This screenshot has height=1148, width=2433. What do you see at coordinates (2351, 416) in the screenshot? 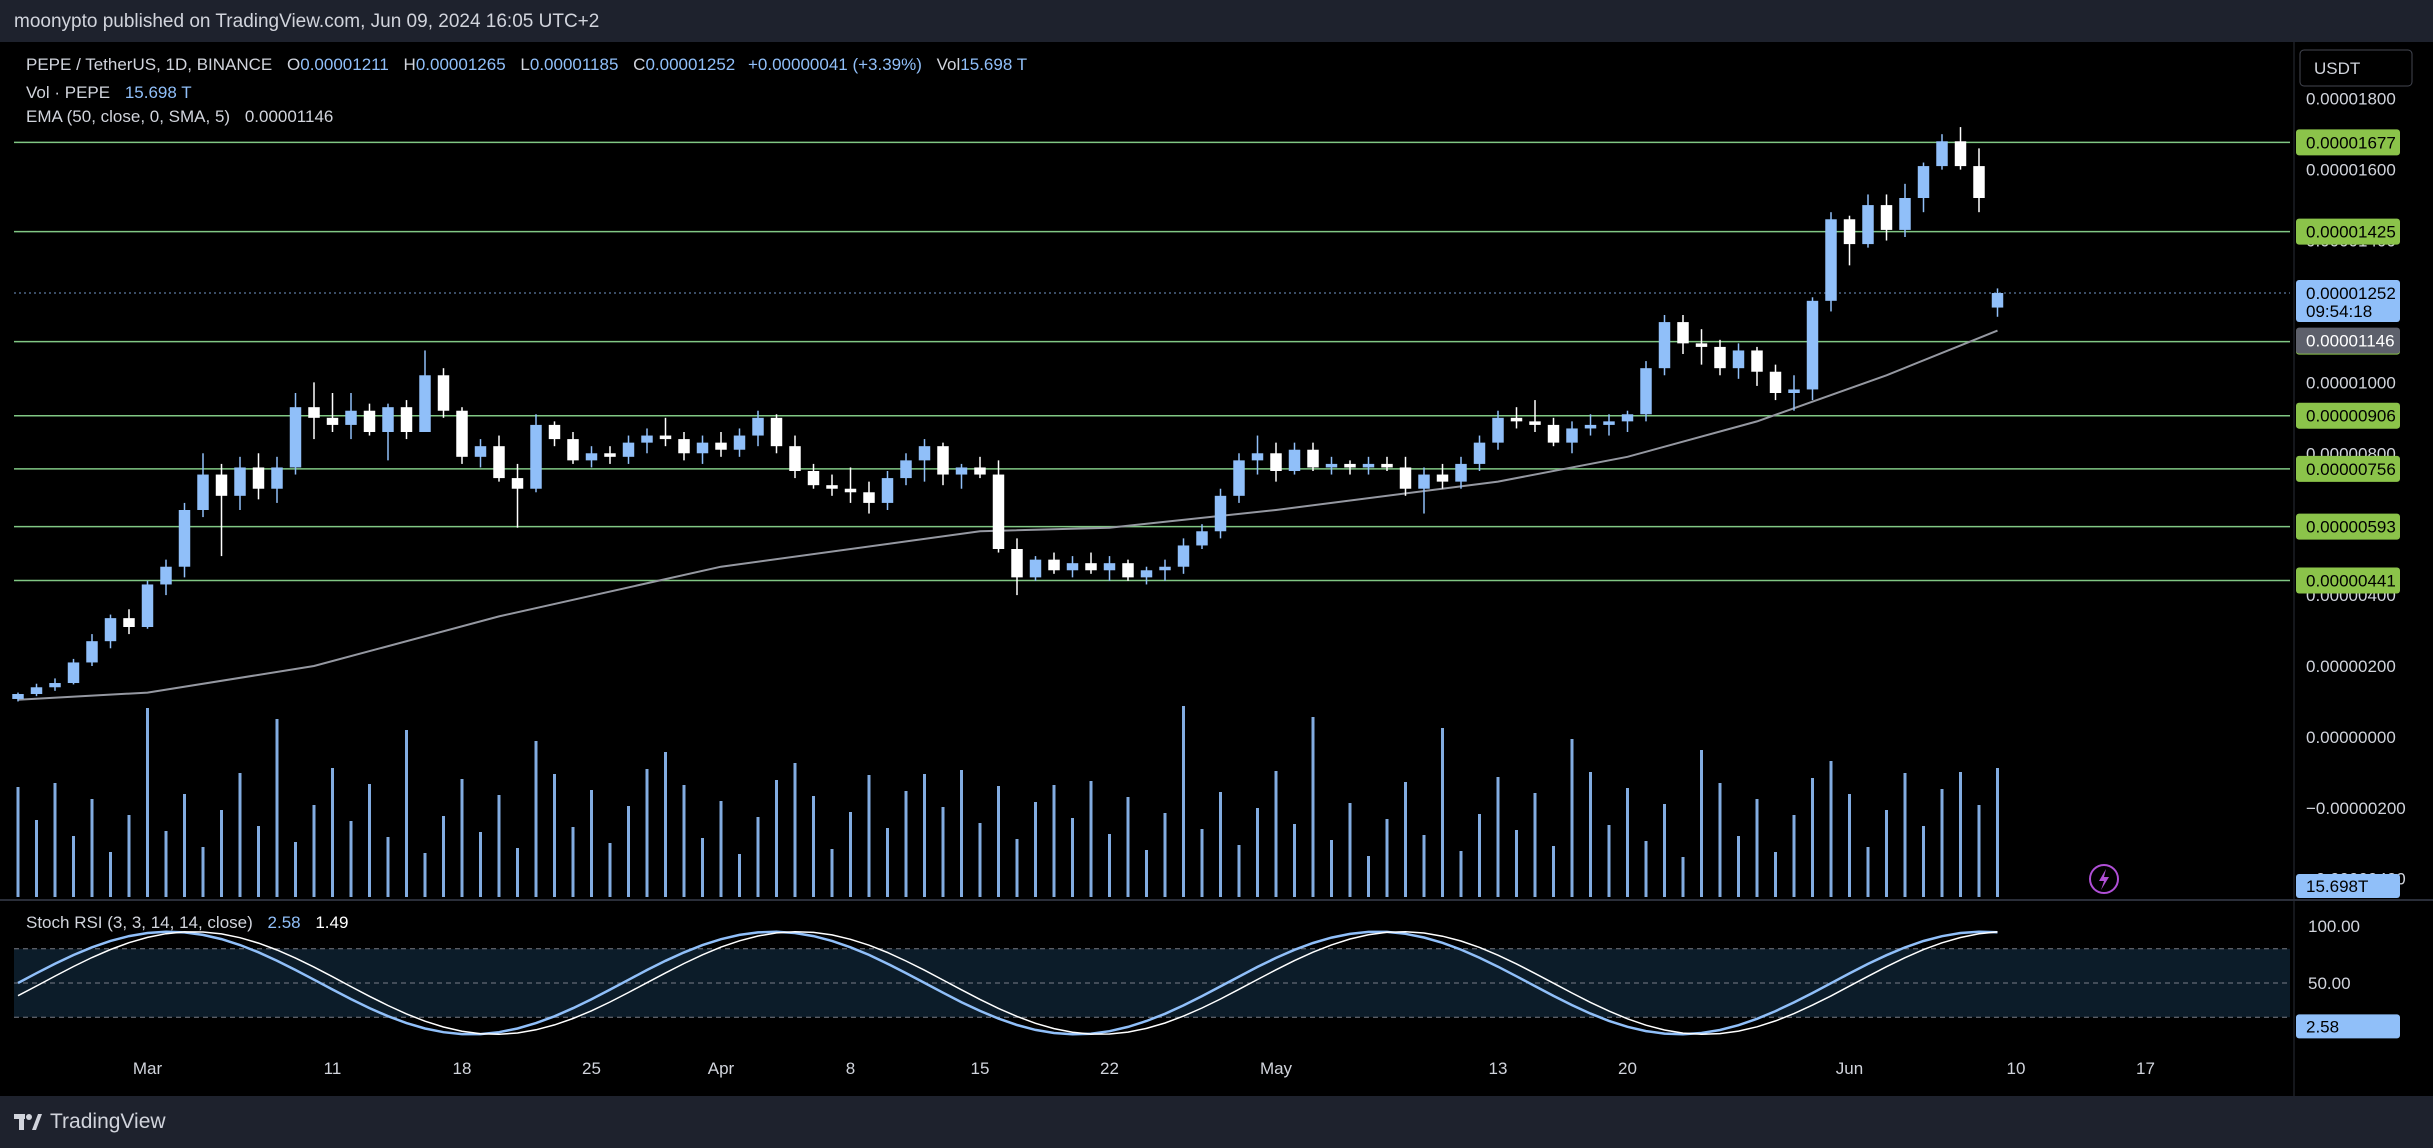
I see `level-tag-label: 0.00000906` at bounding box center [2351, 416].